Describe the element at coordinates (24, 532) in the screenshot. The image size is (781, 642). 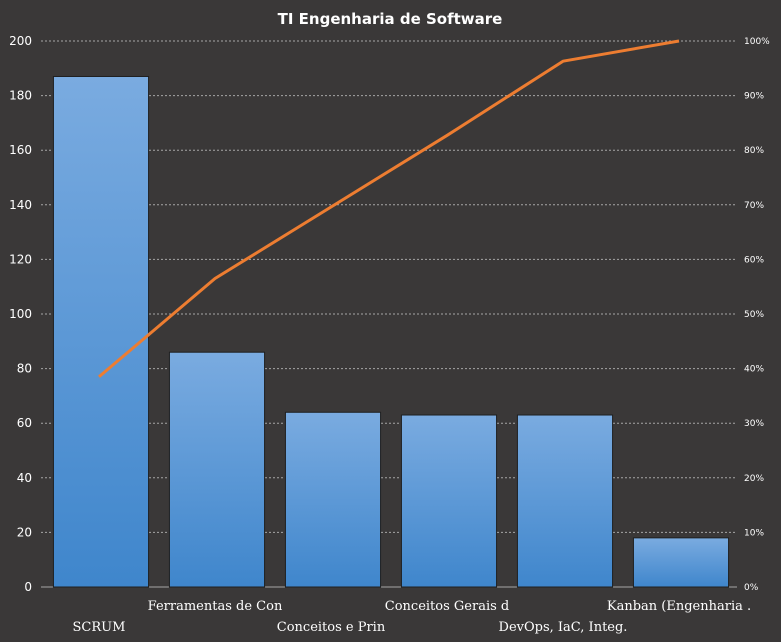
I see `y-tick-label: 20` at that location.